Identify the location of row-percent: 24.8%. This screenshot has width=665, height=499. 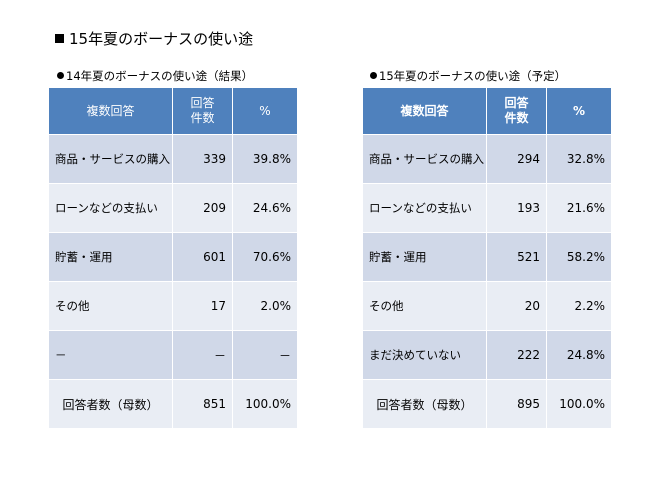
(579, 354).